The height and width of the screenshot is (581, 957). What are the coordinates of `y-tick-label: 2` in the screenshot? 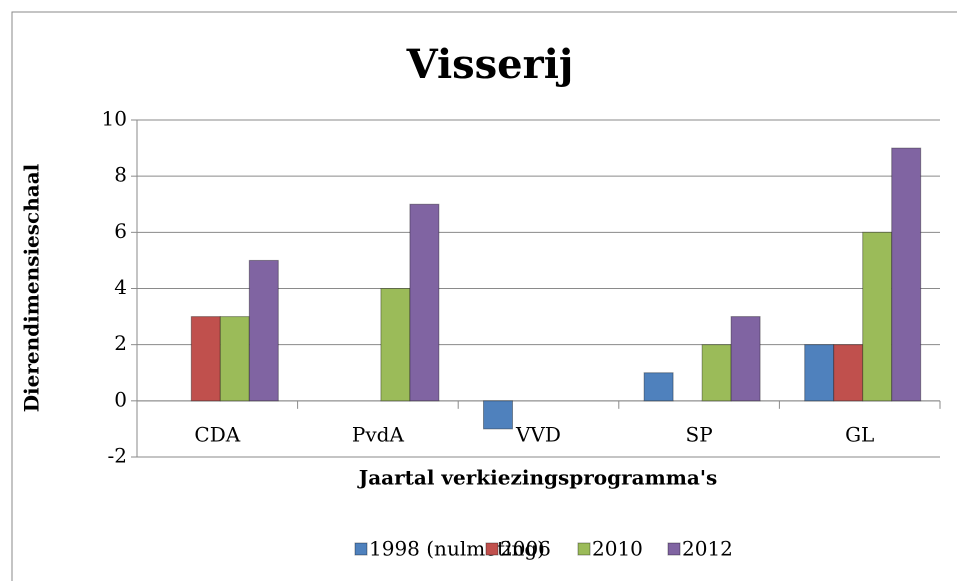 It's located at (120, 343).